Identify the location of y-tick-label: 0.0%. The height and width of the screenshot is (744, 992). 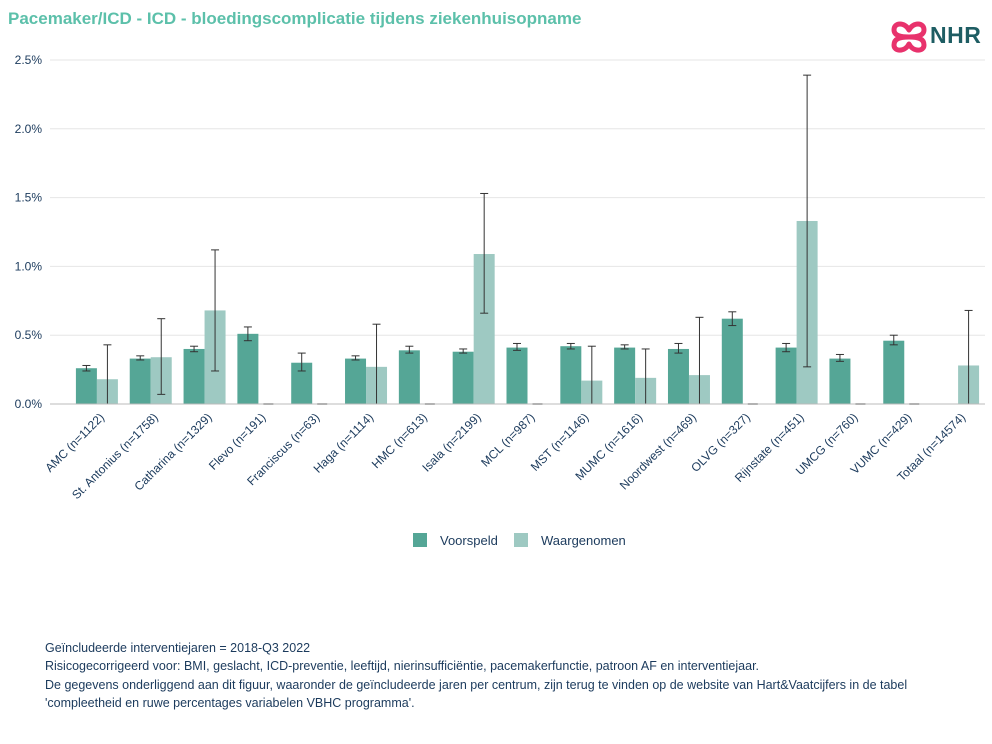
(29, 404).